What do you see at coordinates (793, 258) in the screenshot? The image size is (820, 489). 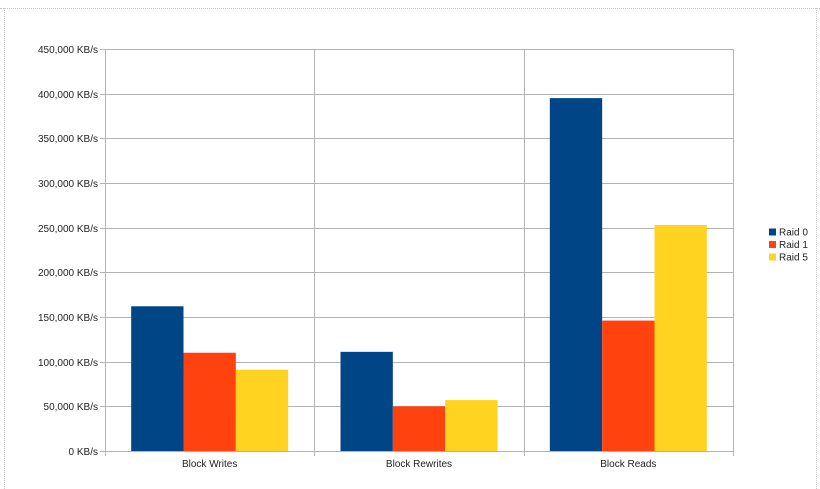 I see `legend-label: Raid 5` at bounding box center [793, 258].